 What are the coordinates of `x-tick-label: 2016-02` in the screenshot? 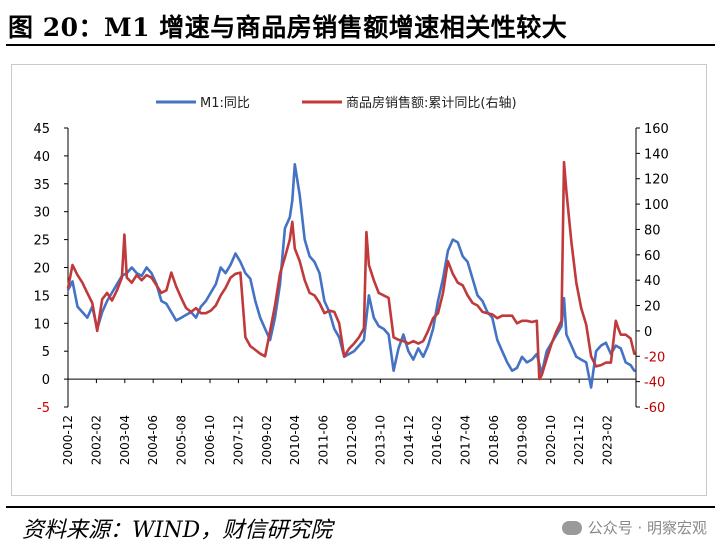 It's located at (437, 440).